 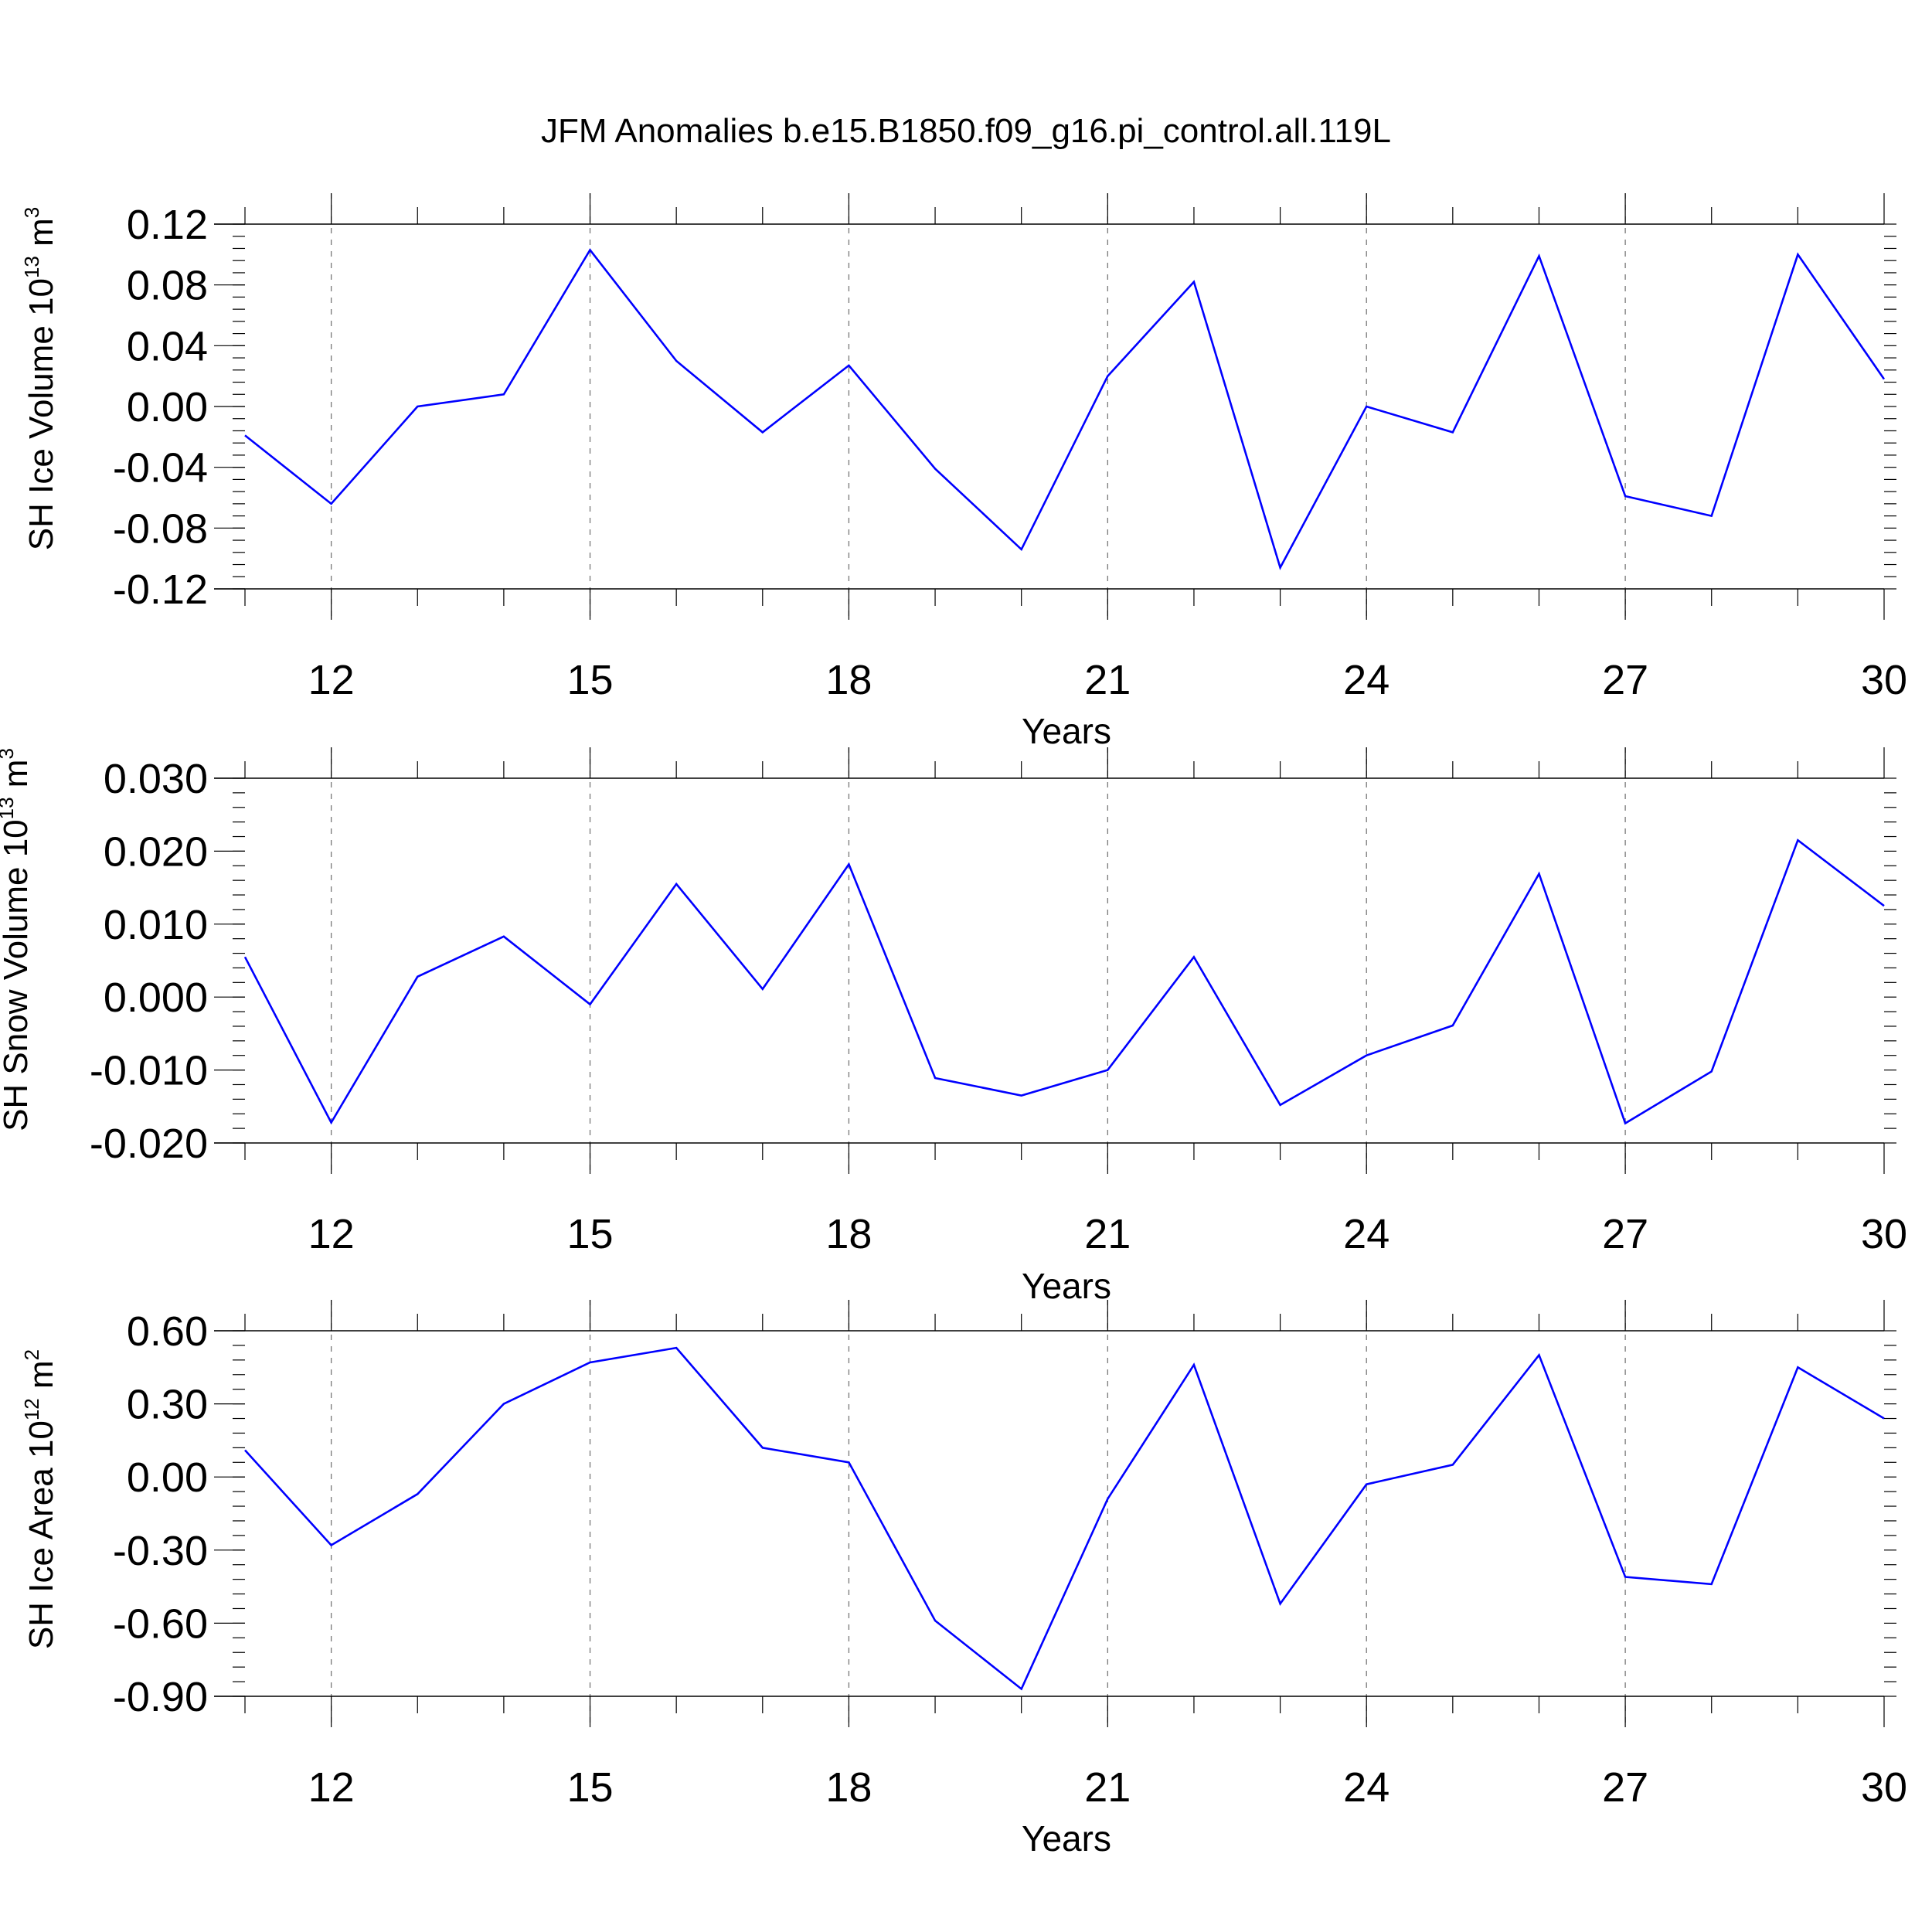 I want to click on y-tick-label: -0.020, so click(x=149, y=1144).